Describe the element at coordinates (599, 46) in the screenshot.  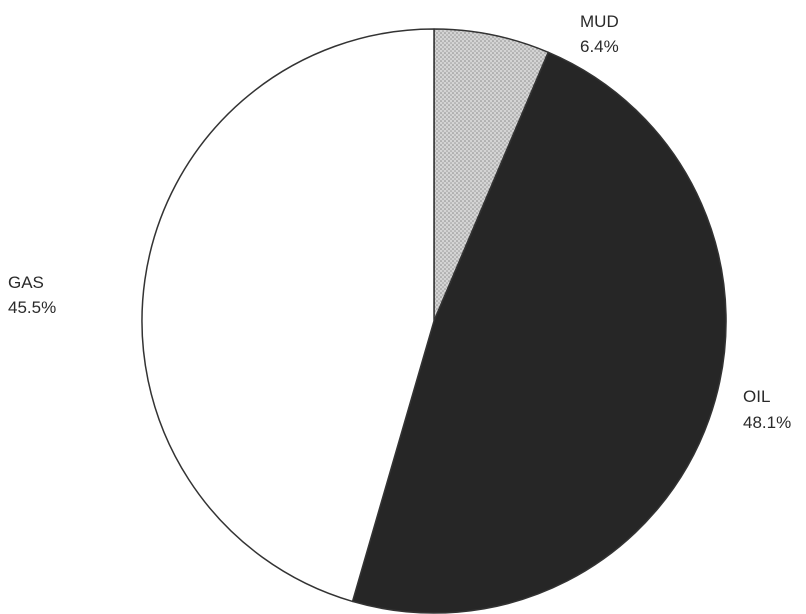
I see `slice-label-mud-percent: 6.4%` at that location.